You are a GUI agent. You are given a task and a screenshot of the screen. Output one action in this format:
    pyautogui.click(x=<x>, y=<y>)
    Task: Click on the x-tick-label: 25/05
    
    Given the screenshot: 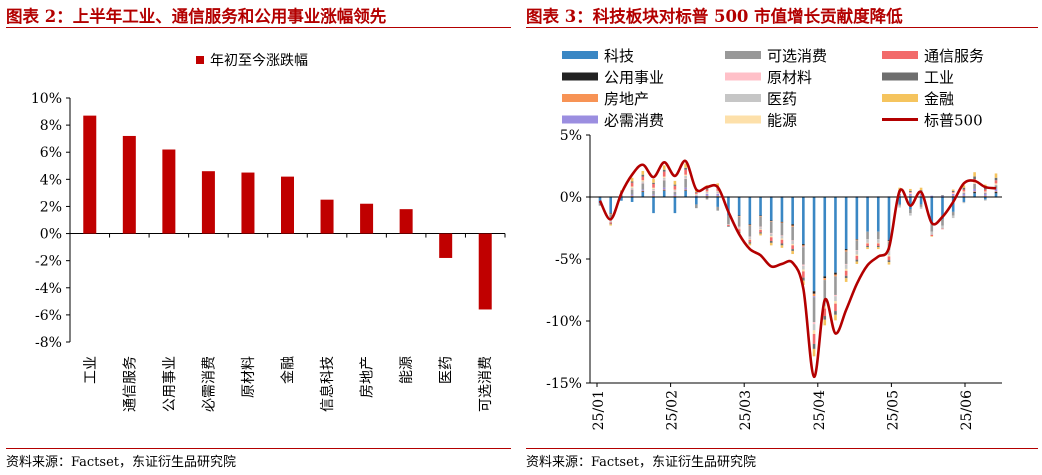 What is the action you would take?
    pyautogui.click(x=893, y=410)
    